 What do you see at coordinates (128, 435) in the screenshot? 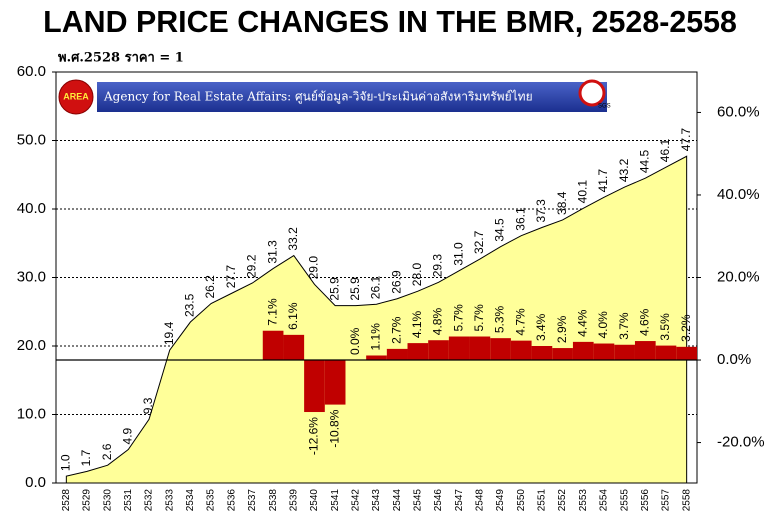
I see `data-label: 4.9` at bounding box center [128, 435].